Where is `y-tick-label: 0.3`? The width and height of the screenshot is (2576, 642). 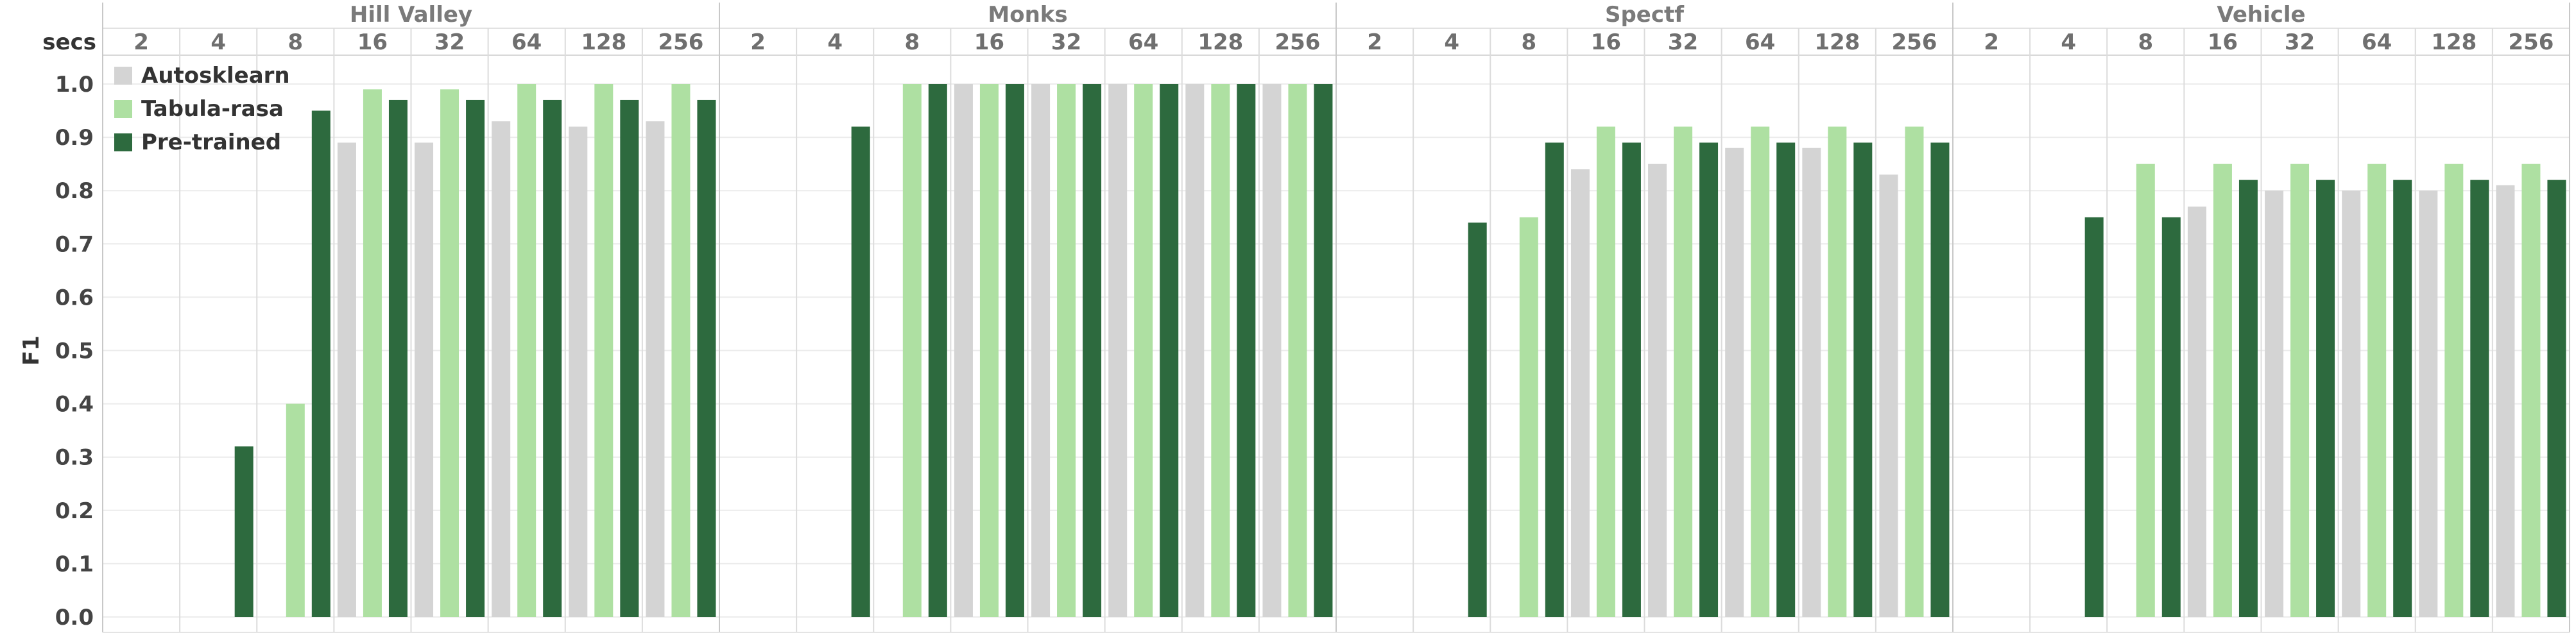
y-tick-label: 0.3 is located at coordinates (74, 458).